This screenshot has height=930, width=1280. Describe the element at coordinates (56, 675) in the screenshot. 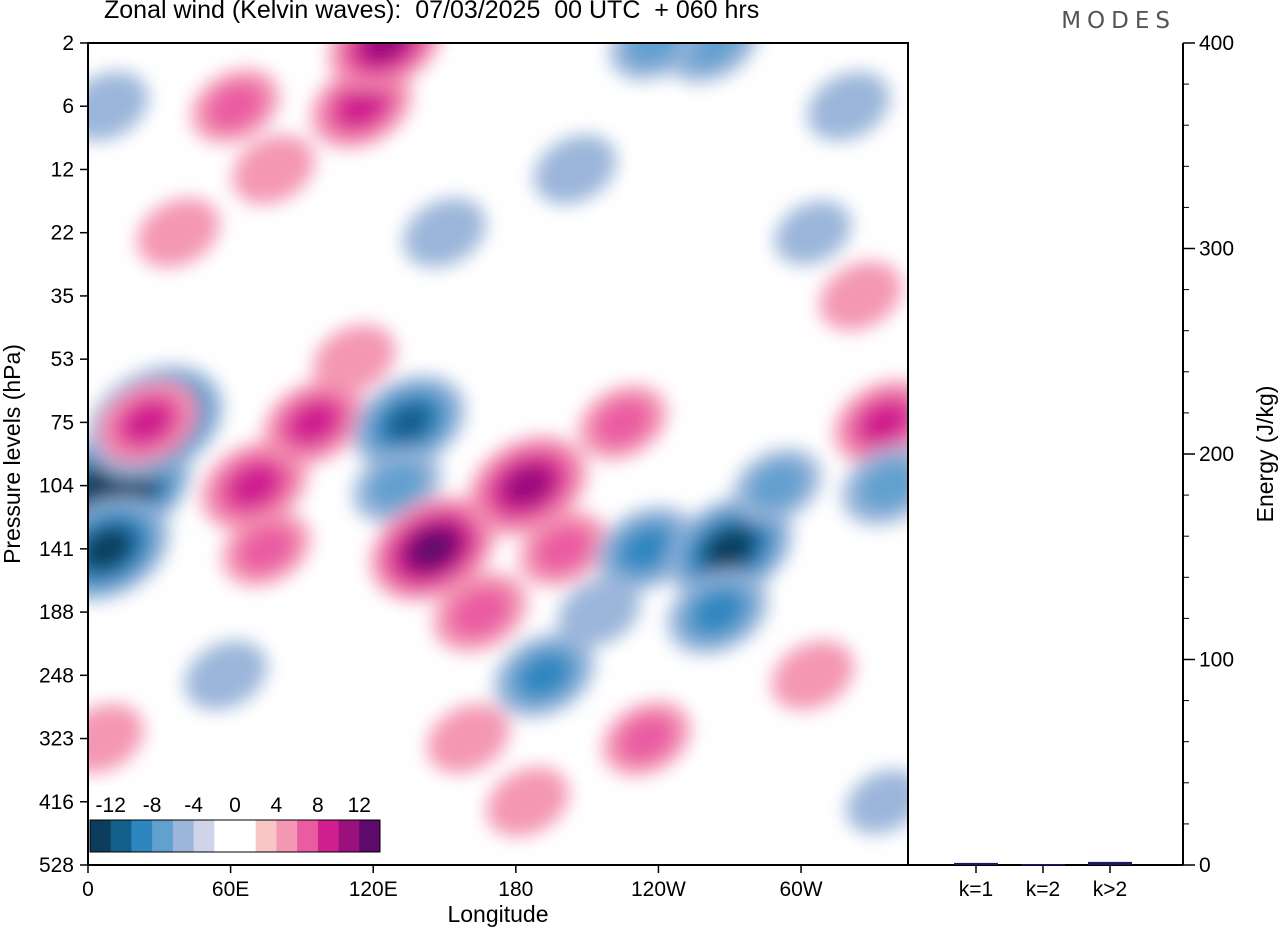

I see `y-tick-label: 248` at that location.